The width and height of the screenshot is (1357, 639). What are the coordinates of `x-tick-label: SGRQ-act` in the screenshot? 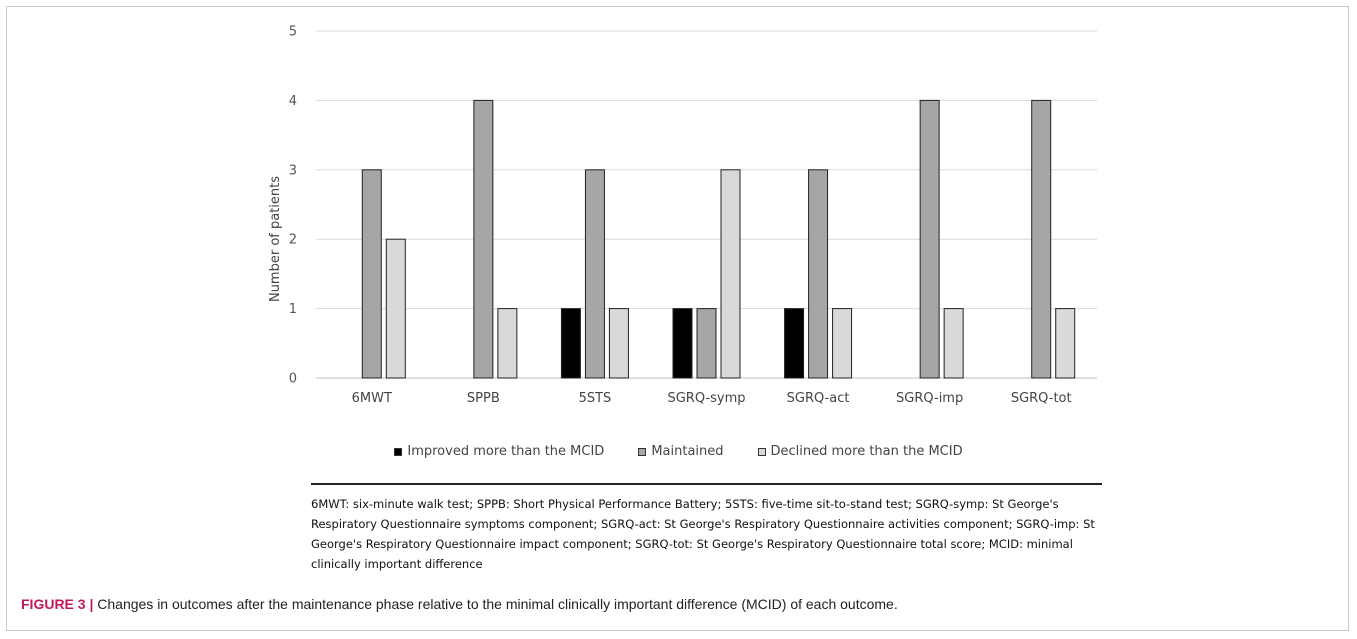 It's located at (818, 398).